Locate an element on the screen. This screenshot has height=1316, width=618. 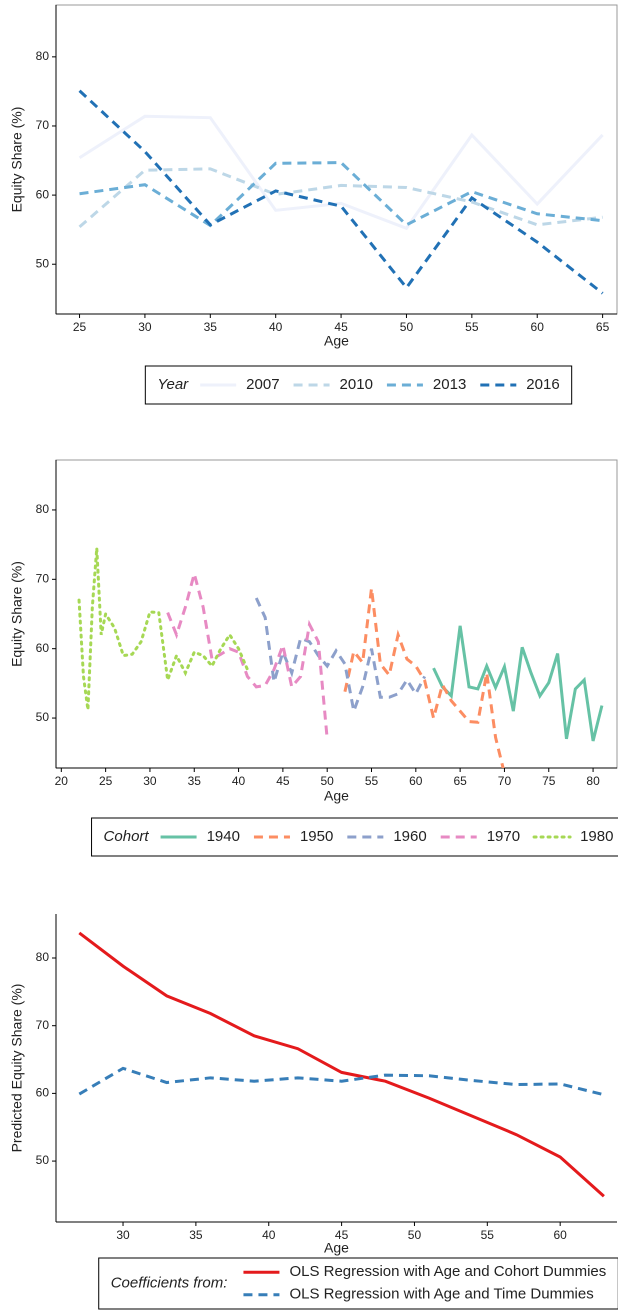
legend-title: Cohort is located at coordinates (127, 836).